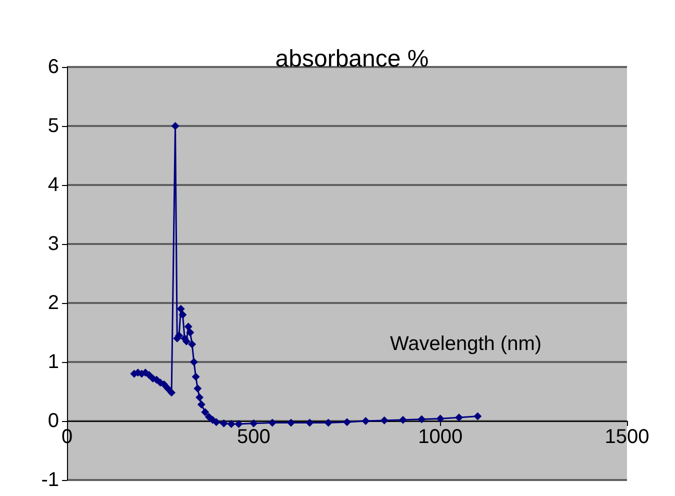  Describe the element at coordinates (53, 126) in the screenshot. I see `y-tick-label: 5` at that location.